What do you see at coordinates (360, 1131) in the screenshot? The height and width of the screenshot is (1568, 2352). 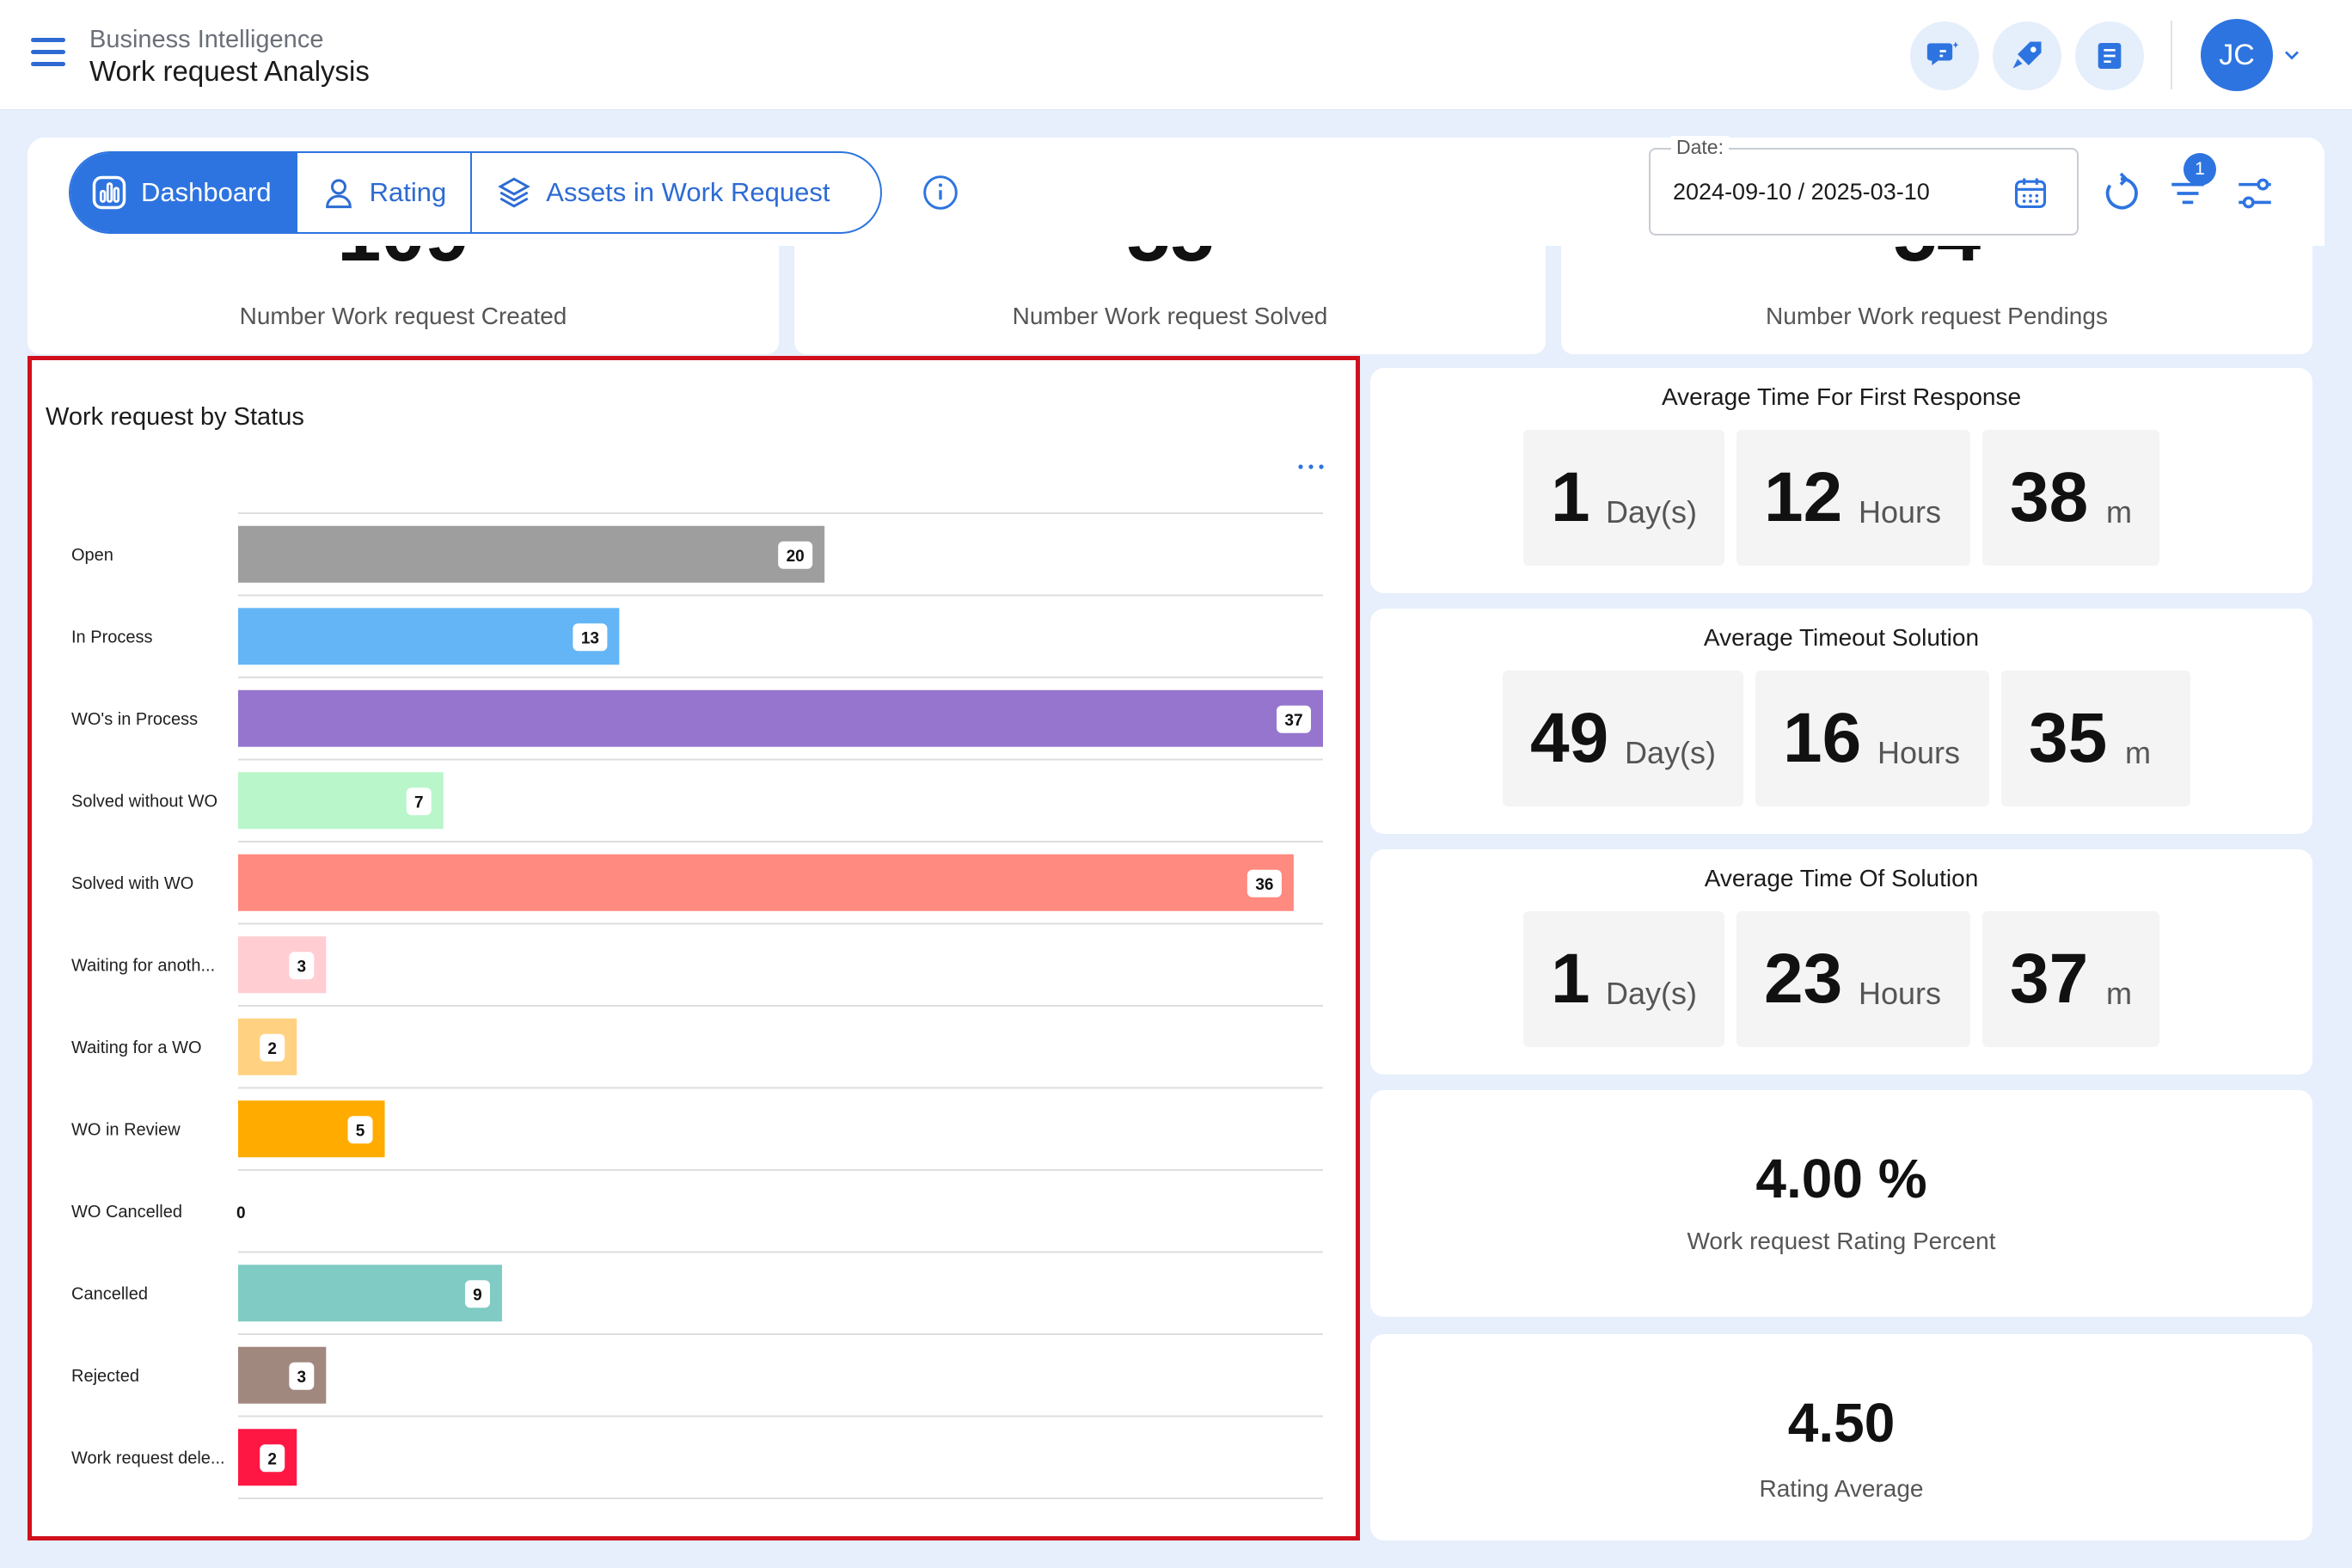 I see `value-label: 5` at bounding box center [360, 1131].